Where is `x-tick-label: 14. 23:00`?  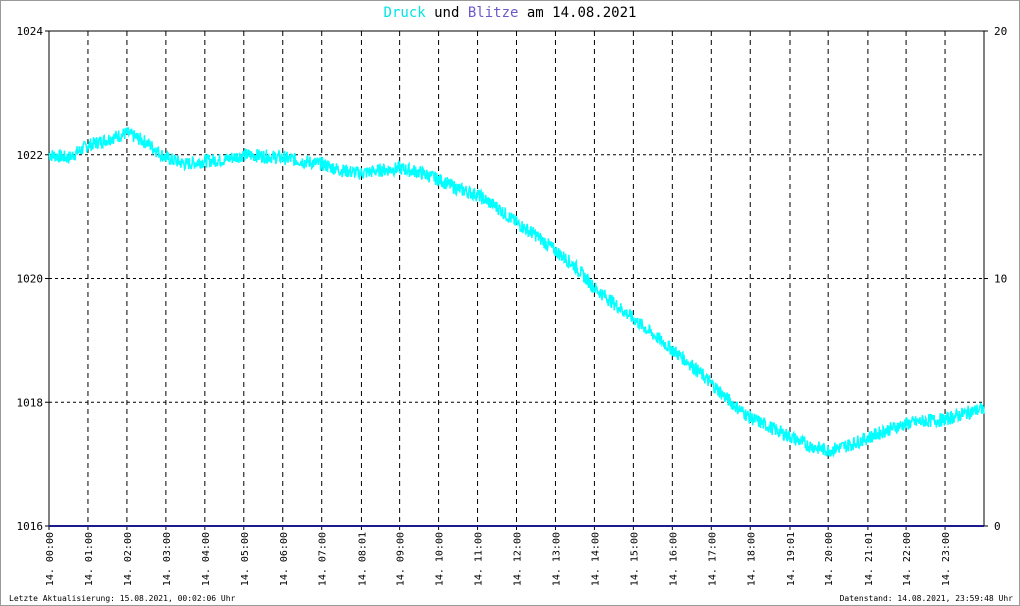
x-tick-label: 14. 23:00 is located at coordinates (946, 559).